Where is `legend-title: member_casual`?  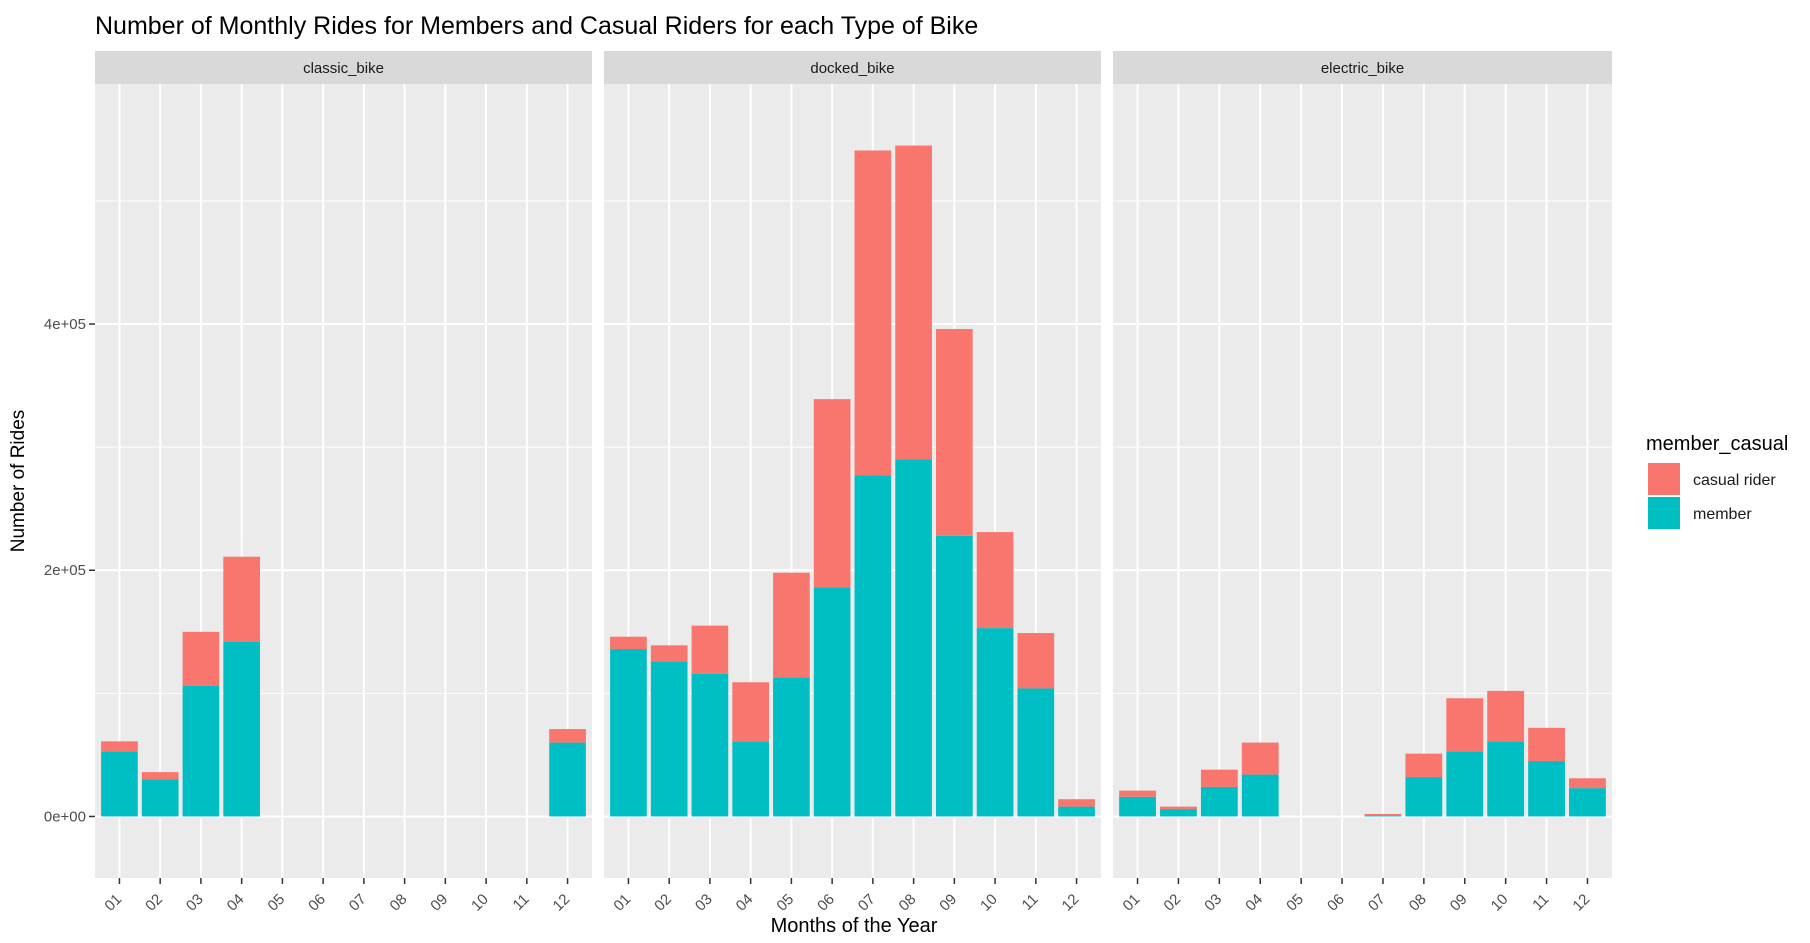
legend-title: member_casual is located at coordinates (1717, 444).